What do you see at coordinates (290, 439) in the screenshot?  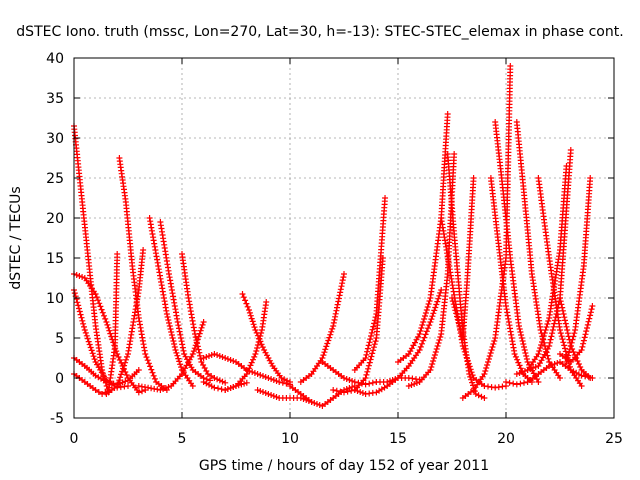 I see `x-tick-label: 10` at bounding box center [290, 439].